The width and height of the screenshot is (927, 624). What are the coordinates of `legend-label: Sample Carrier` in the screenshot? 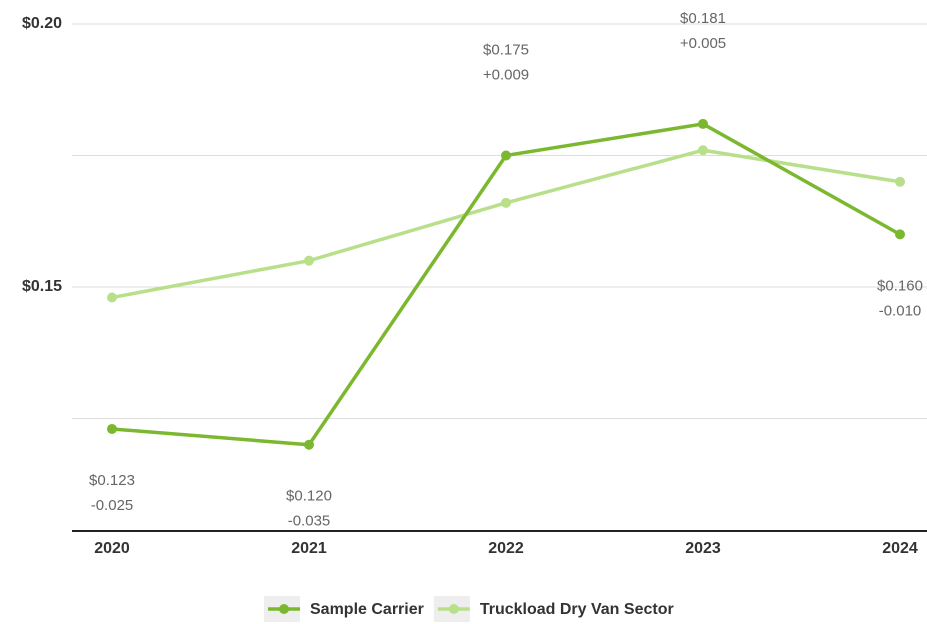 It's located at (367, 609).